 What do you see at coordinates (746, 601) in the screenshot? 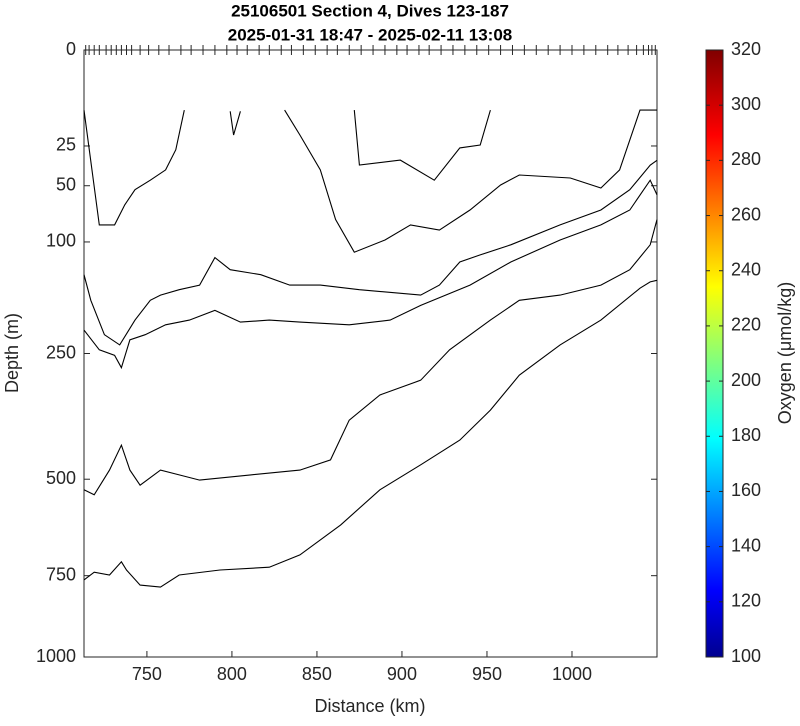
I see `colorbar-tick-label: 120` at bounding box center [746, 601].